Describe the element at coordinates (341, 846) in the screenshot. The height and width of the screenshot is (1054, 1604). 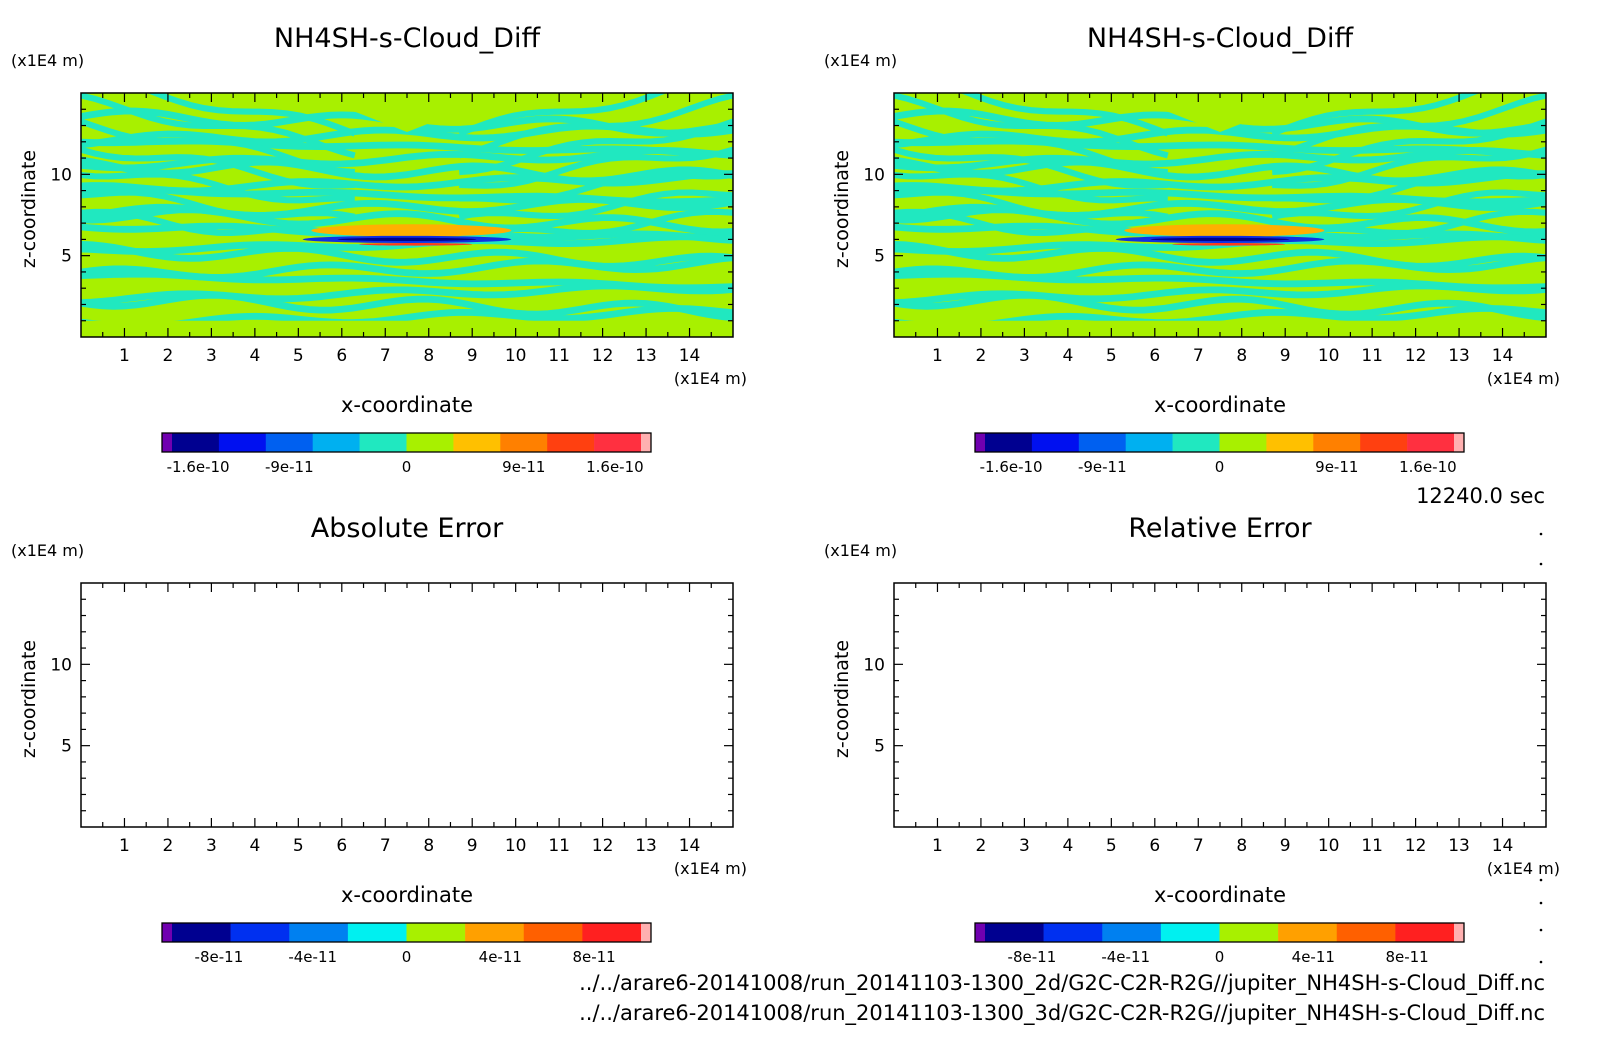
I see `x-tick-label: 6` at that location.